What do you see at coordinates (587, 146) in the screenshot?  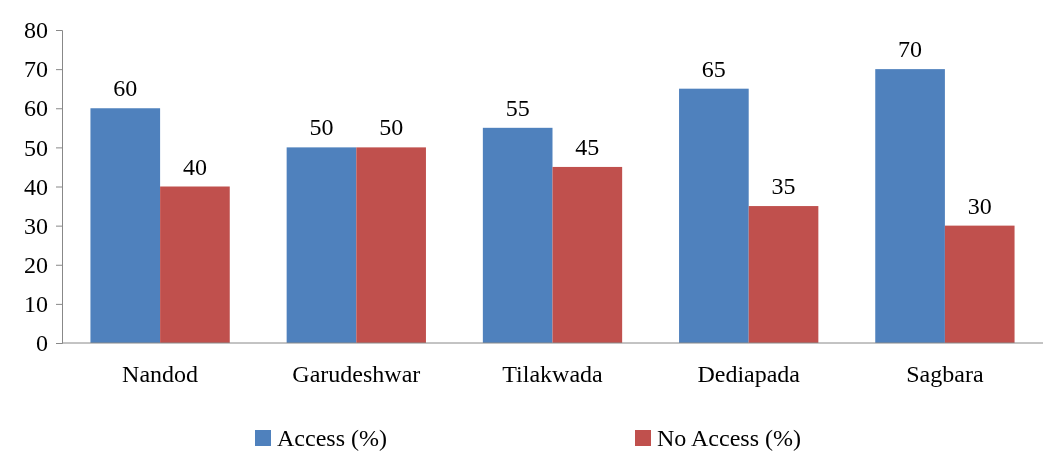 I see `data-label: 45` at bounding box center [587, 146].